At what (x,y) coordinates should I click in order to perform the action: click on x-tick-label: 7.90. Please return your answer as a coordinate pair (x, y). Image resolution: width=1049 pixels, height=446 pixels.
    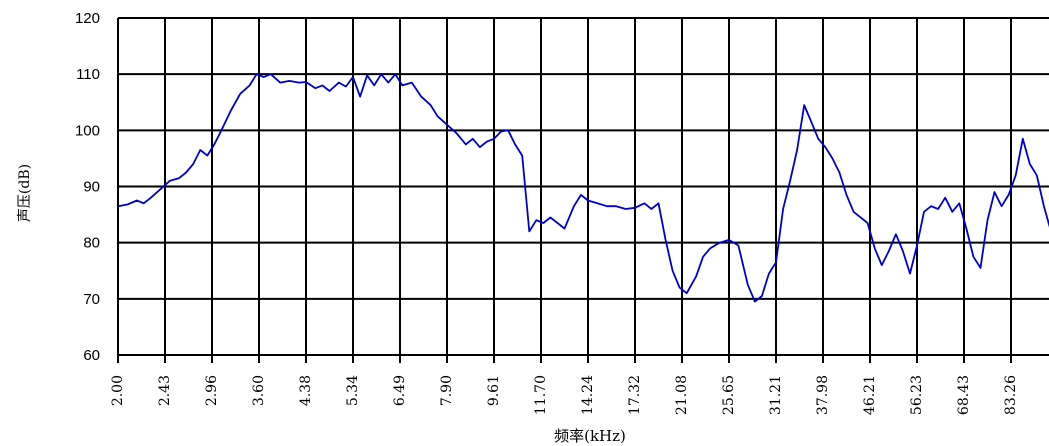
    Looking at the image, I should click on (447, 390).